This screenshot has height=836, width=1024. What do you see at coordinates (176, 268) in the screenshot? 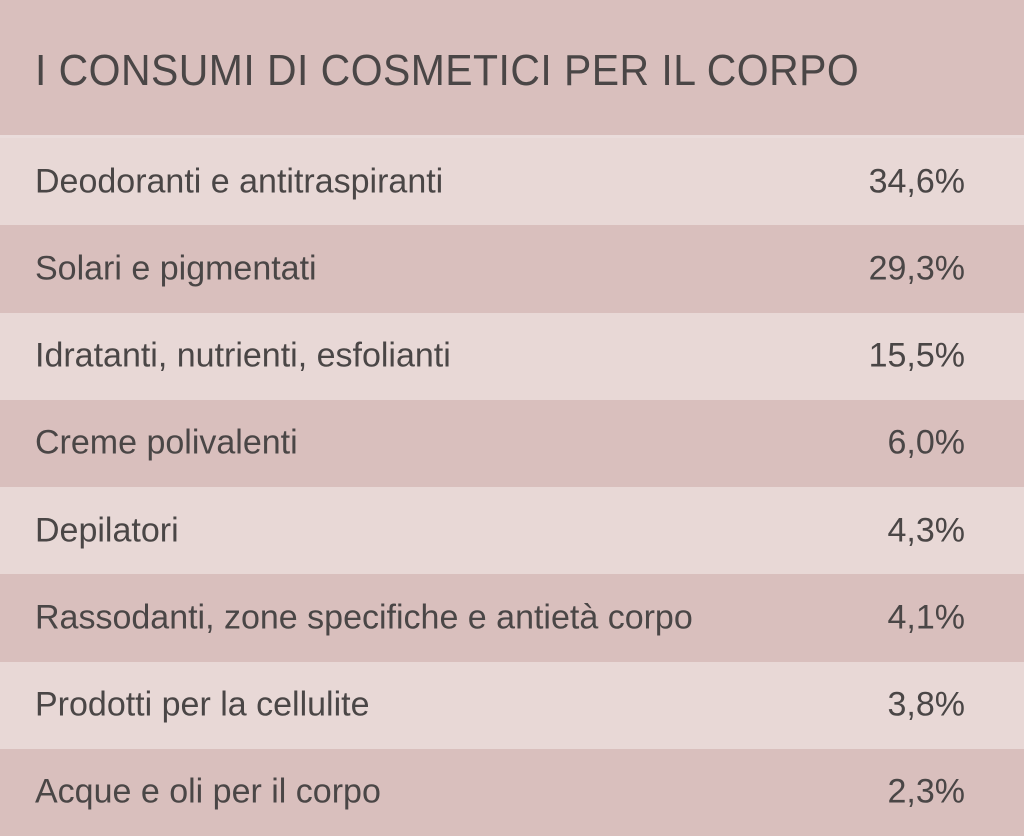
I see `row-label: Solari e pigmentati` at bounding box center [176, 268].